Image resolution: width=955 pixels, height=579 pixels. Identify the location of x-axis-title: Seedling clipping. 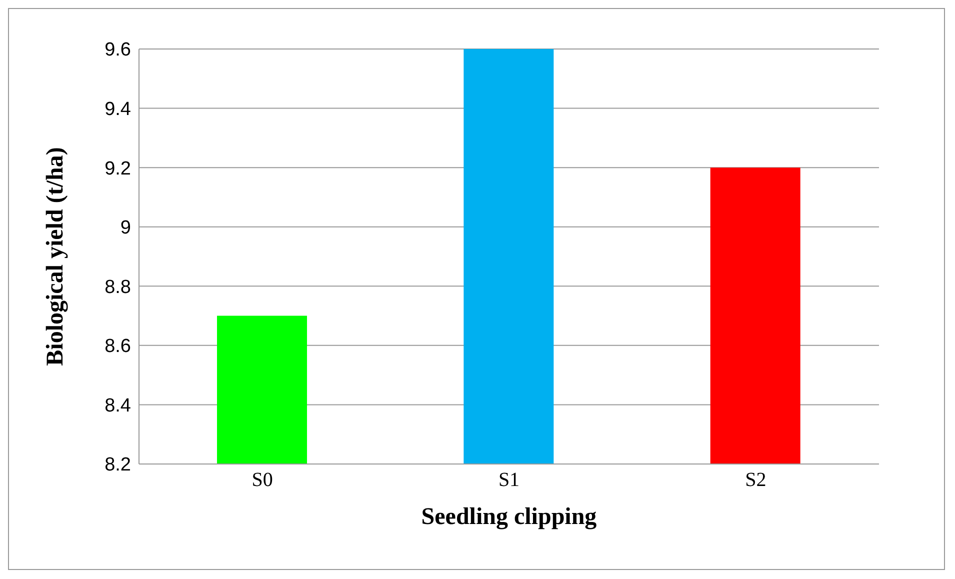
(509, 517).